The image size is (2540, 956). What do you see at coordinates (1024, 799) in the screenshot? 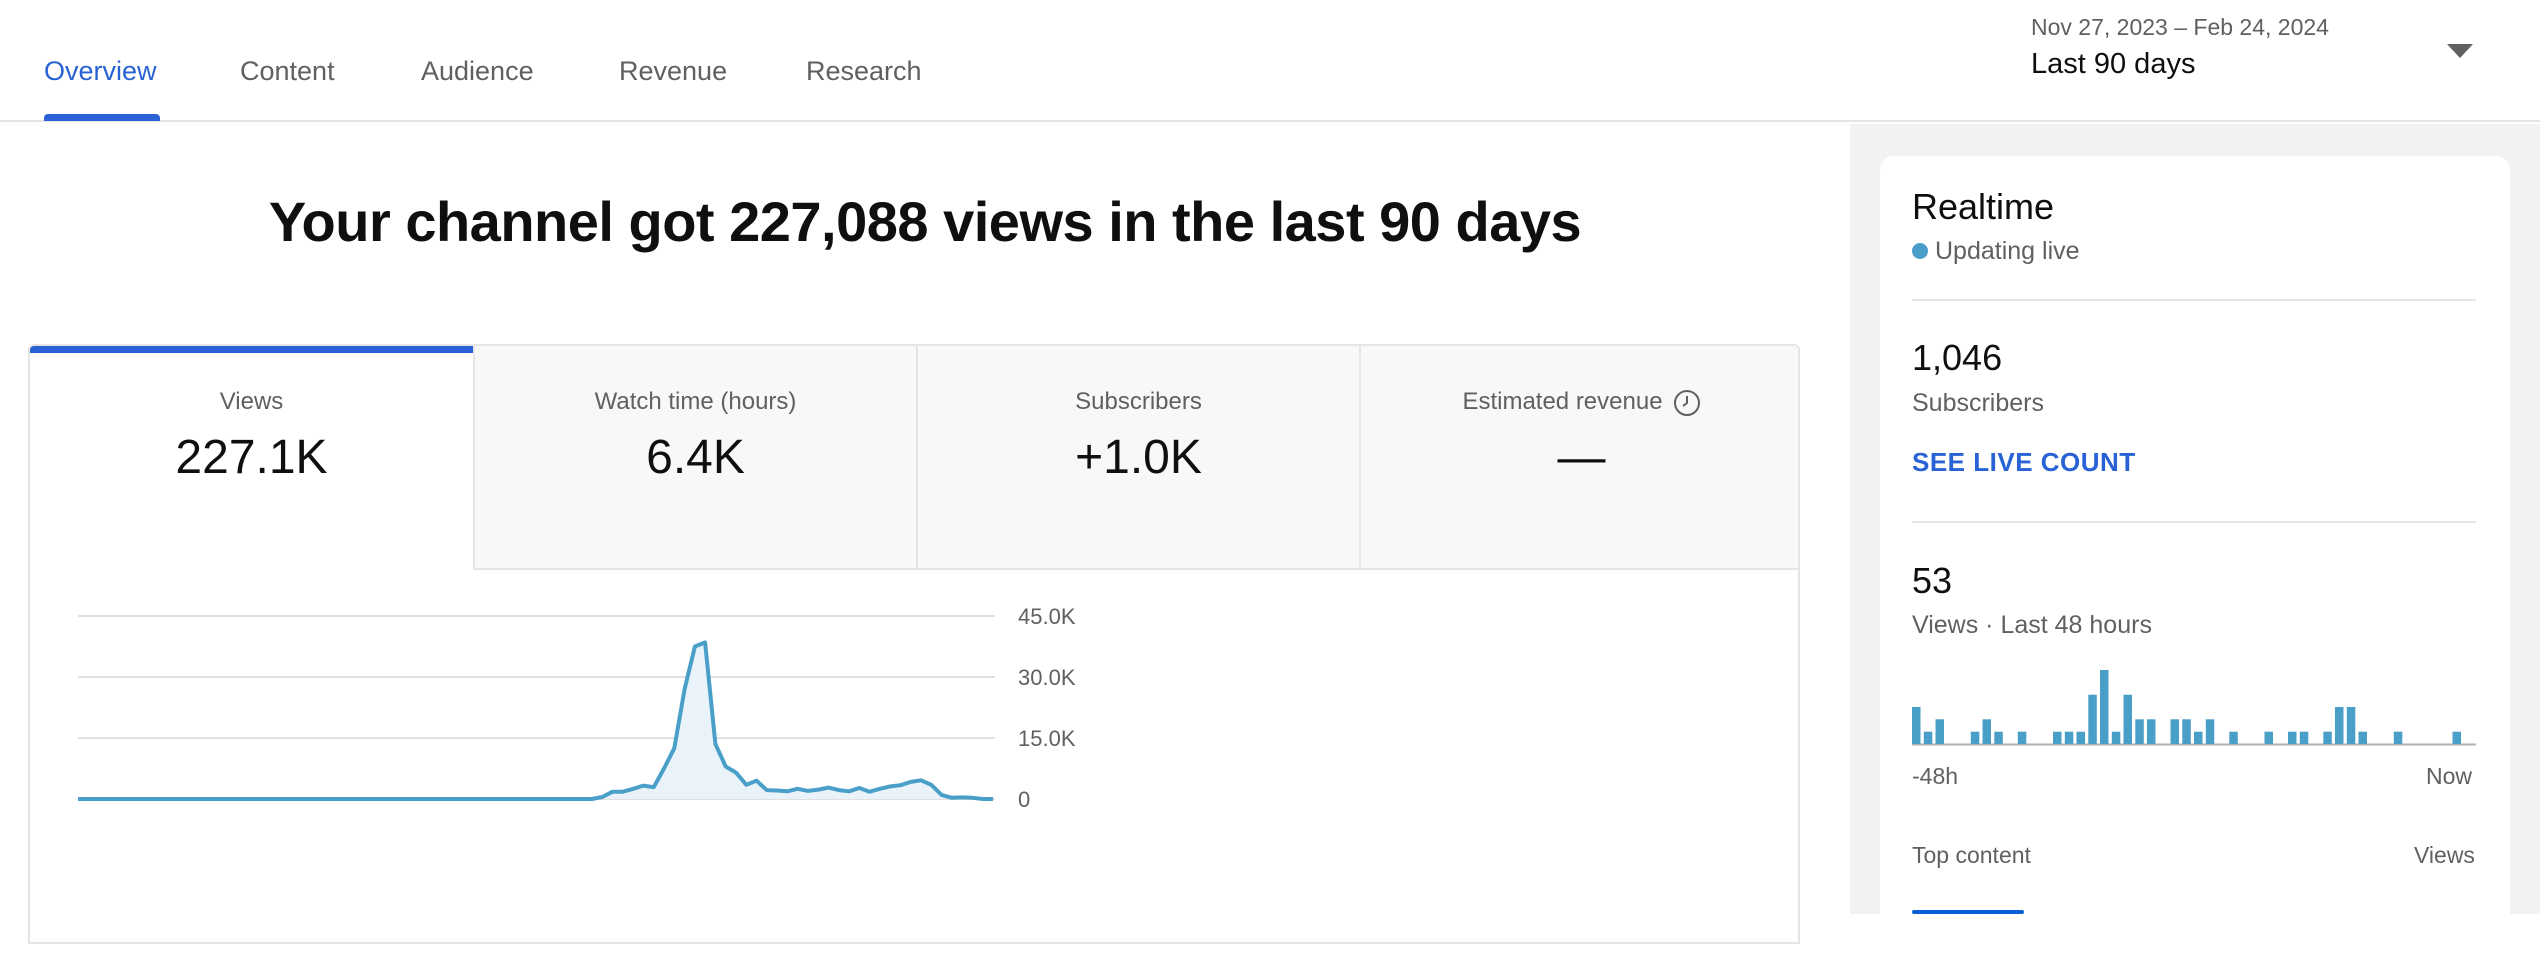
I see `chart-y-tick-label: 0` at bounding box center [1024, 799].